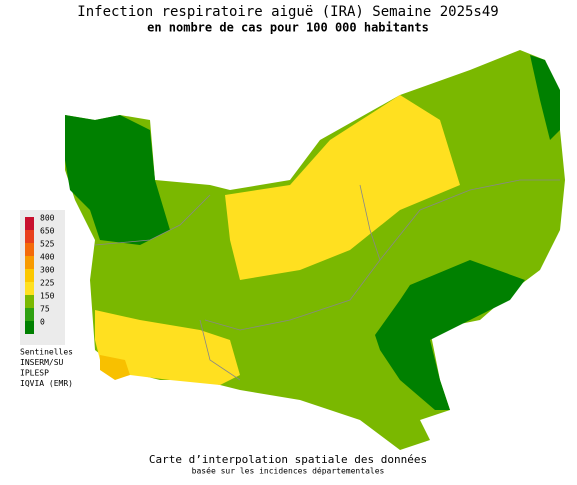 Image resolution: width=577 pixels, height=485 pixels. What do you see at coordinates (288, 471) in the screenshot?
I see `footer-line: basée sur les incidences départementales` at bounding box center [288, 471].